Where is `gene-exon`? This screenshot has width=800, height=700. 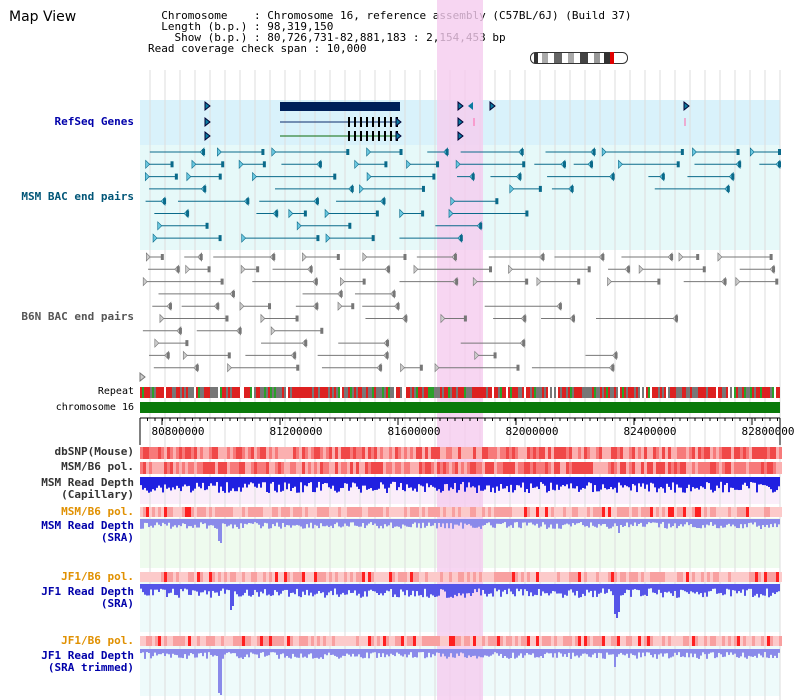 gene-exon is located at coordinates (367, 122).